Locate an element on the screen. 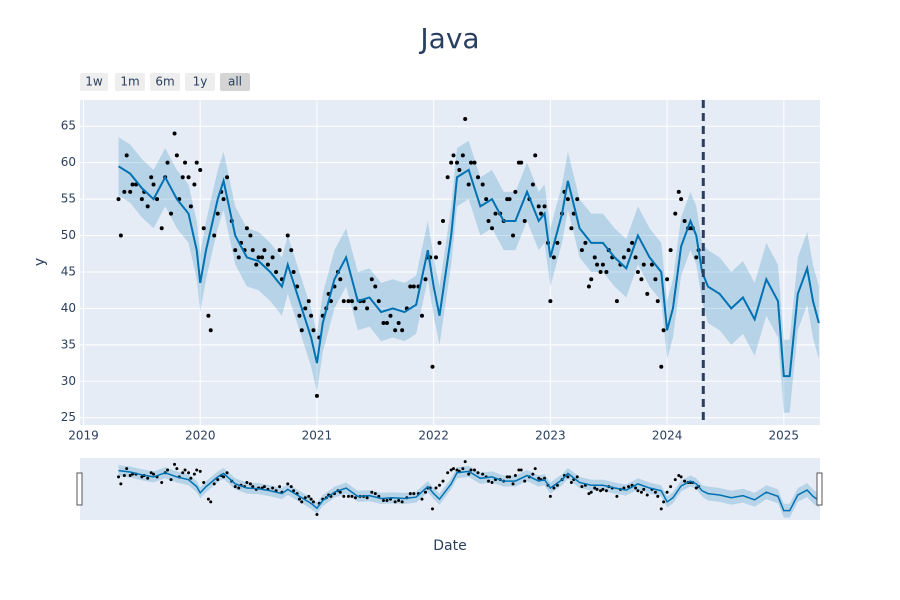  y-tick-label: 25 is located at coordinates (68, 417).